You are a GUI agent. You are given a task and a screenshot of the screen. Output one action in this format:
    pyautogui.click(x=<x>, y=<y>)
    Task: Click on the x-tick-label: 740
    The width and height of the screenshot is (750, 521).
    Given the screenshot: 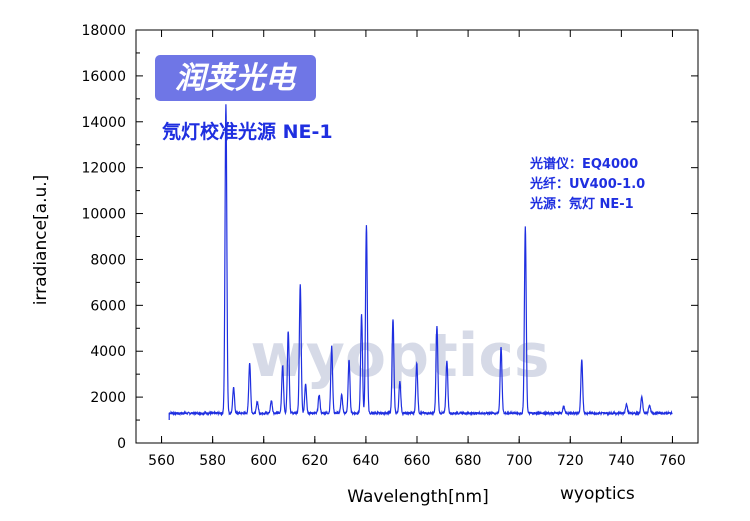 What is the action you would take?
    pyautogui.click(x=621, y=461)
    